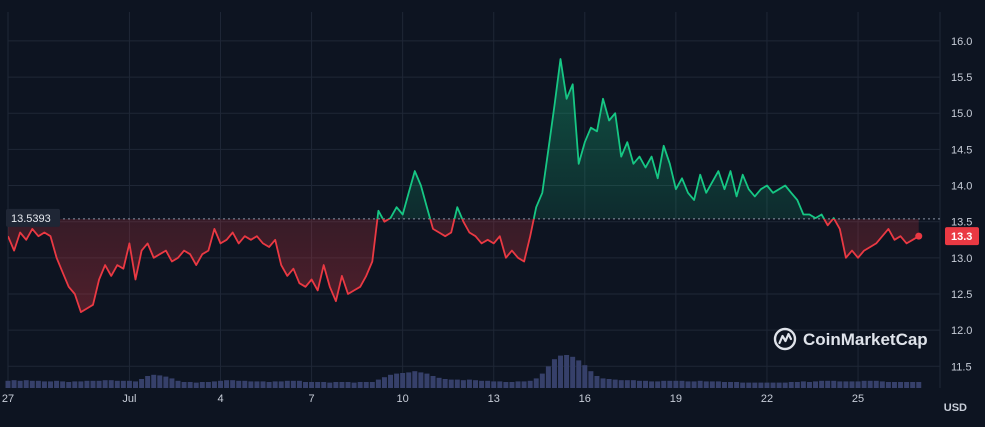 The image size is (985, 427). What do you see at coordinates (767, 399) in the screenshot?
I see `x-tick-label: 22` at bounding box center [767, 399].